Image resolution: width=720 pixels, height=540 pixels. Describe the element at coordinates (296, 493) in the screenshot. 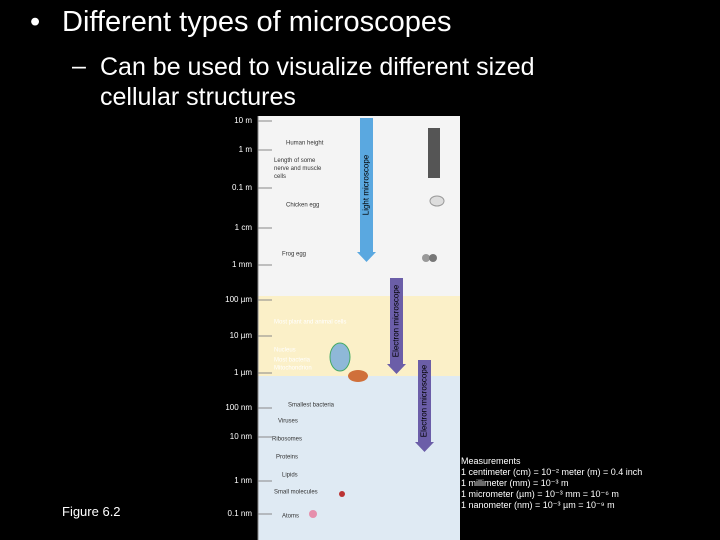

I see `item-label: Small molecules` at that location.